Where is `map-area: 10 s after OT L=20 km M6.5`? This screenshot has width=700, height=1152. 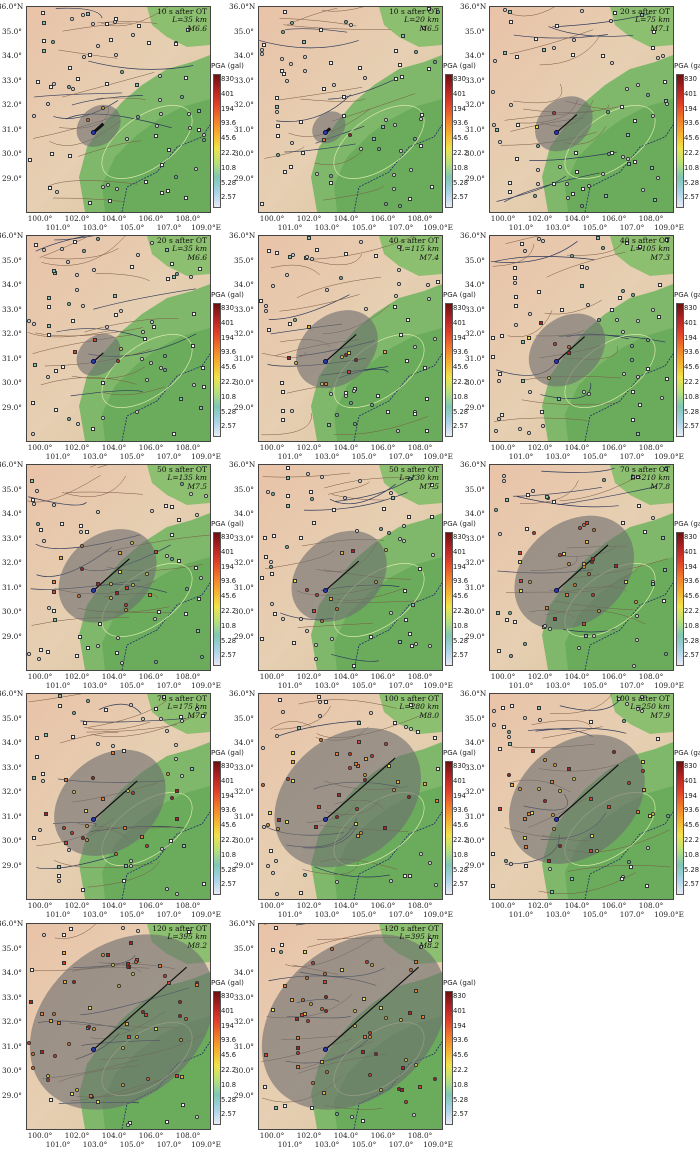 map-area: 10 s after OT L=20 km M6.5 is located at coordinates (350, 109).